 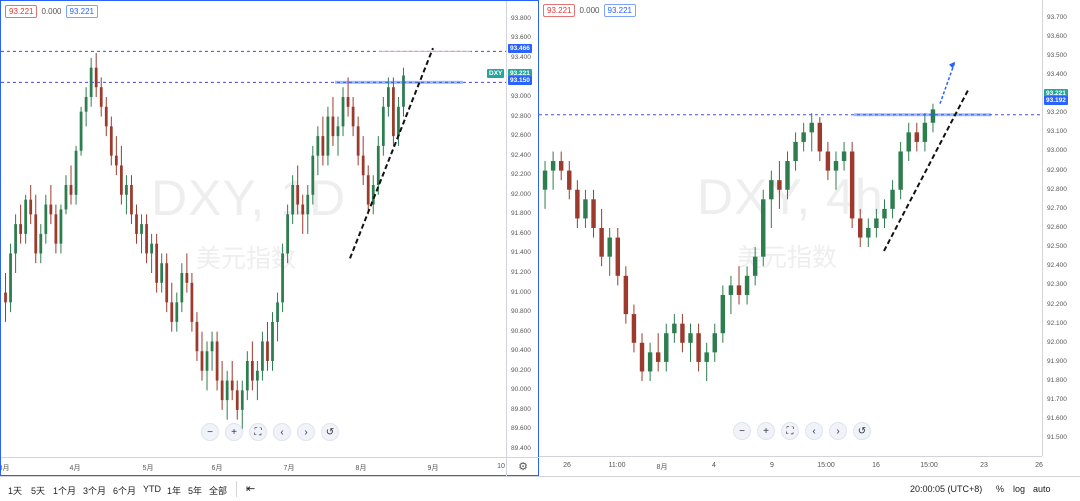 I want to click on toolbar-divider, so click(x=236, y=489).